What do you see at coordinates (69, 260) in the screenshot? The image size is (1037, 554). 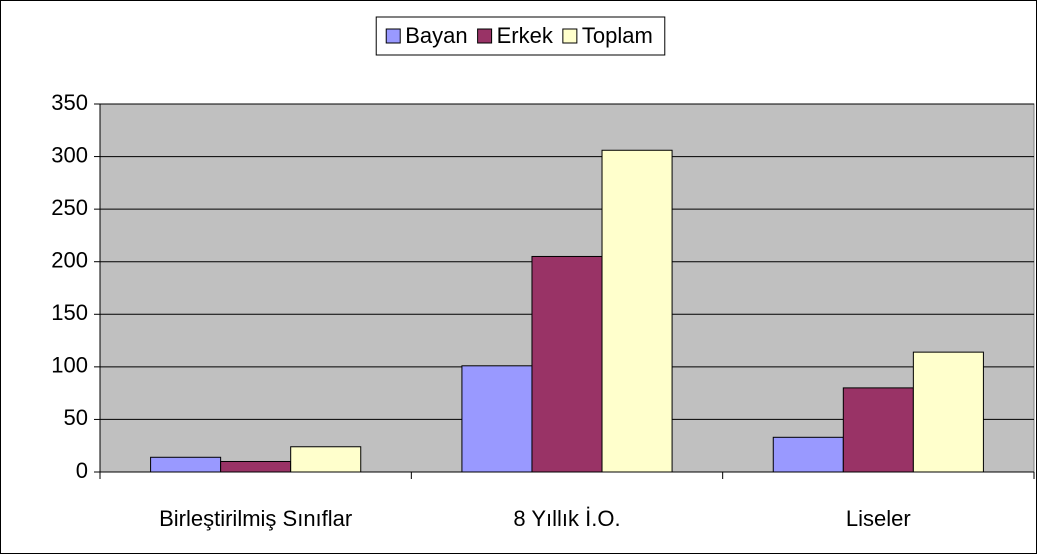 I see `y-tick-label: 200` at bounding box center [69, 260].